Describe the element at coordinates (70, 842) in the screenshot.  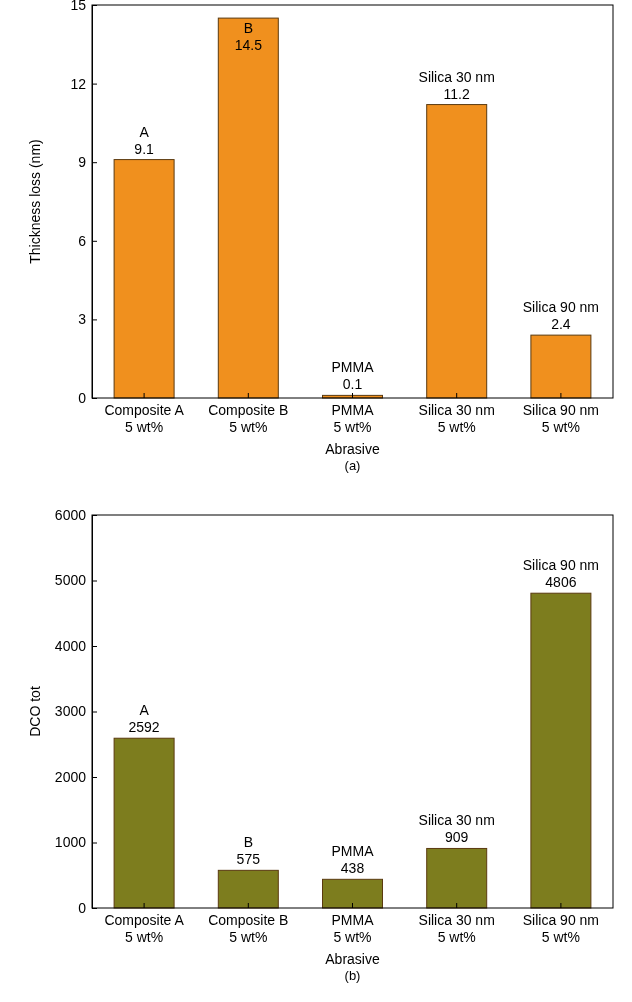
I see `y-tick-label: 1000` at that location.